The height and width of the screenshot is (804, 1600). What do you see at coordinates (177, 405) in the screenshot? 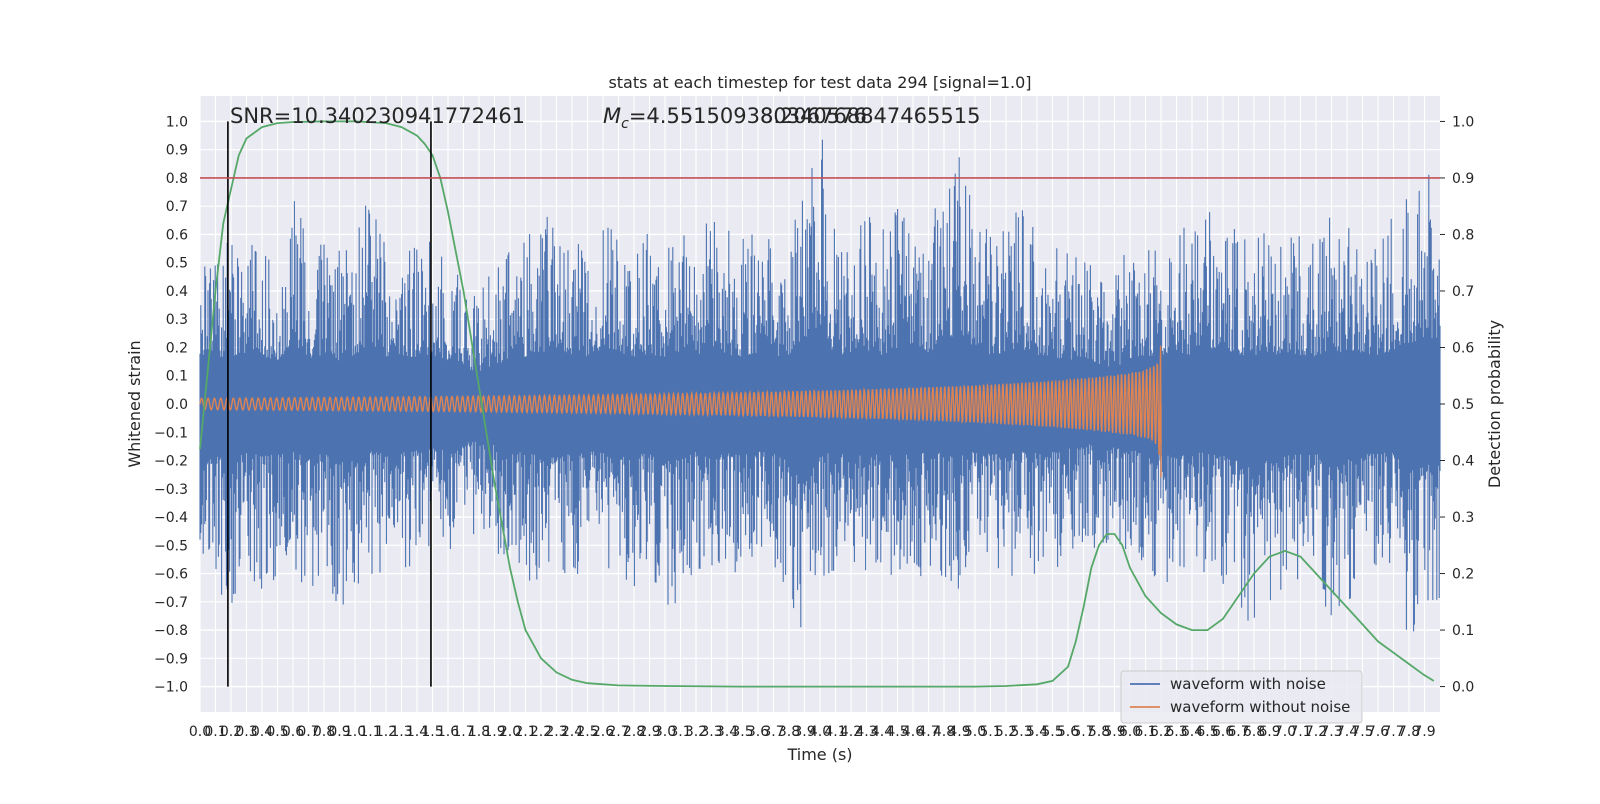
I see `y-left-tick-label: 0.0` at bounding box center [177, 405].